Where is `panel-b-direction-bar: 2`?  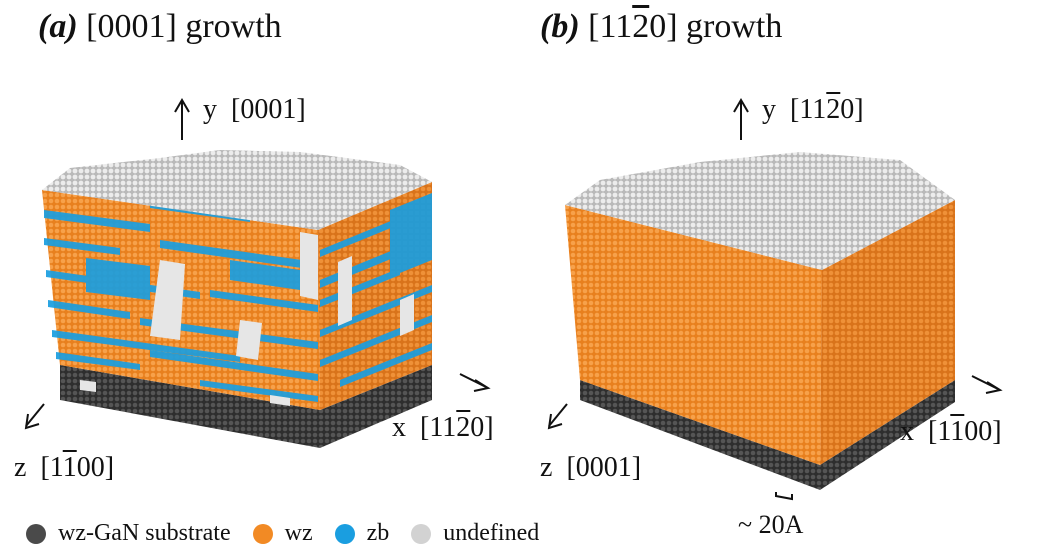
panel-b-direction-bar: 2 is located at coordinates (641, 26).